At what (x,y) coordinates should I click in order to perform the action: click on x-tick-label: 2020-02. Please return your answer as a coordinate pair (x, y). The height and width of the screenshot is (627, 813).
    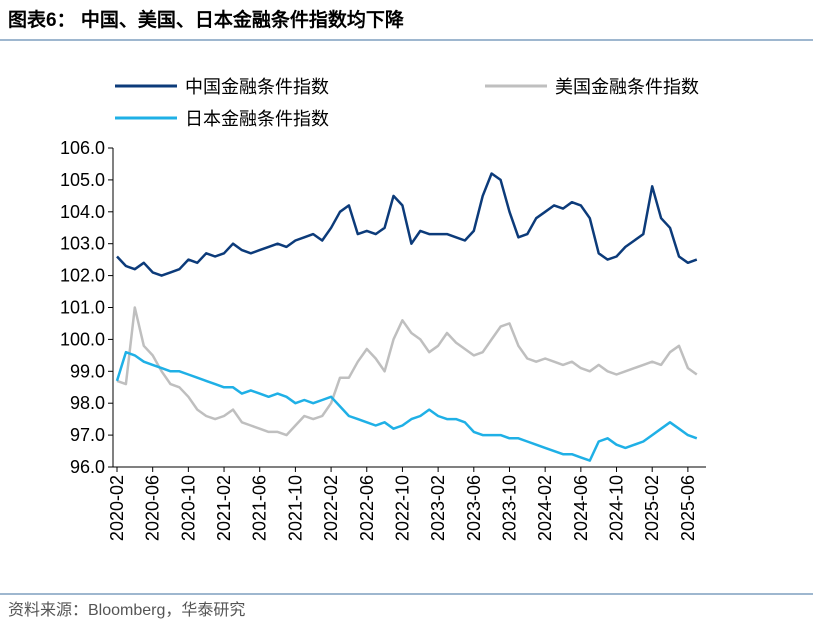
    Looking at the image, I should click on (117, 508).